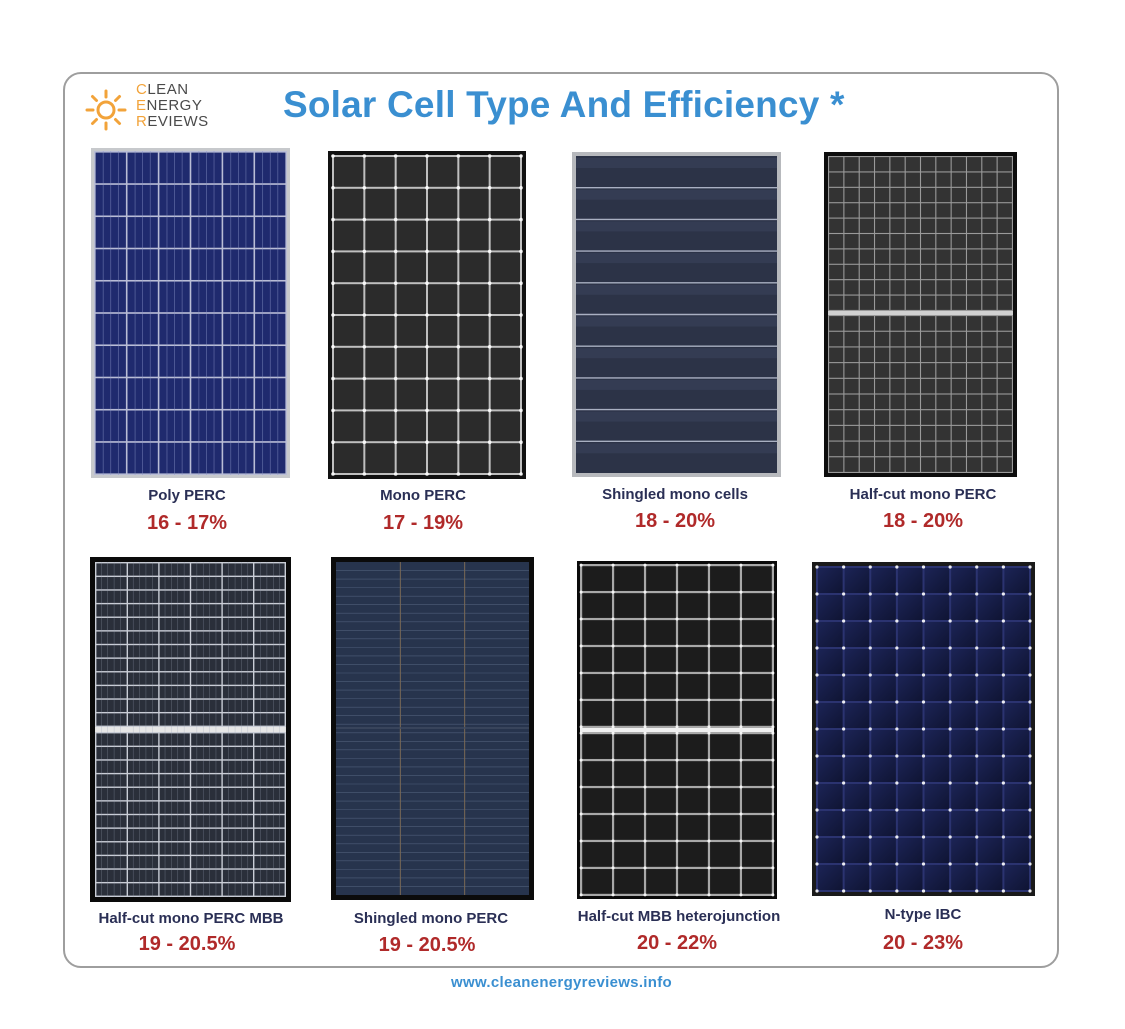 This screenshot has height=1029, width=1125. What do you see at coordinates (172, 105) in the screenshot?
I see `logo-wordmark: CLEAN ENERGY REVIEWS` at bounding box center [172, 105].